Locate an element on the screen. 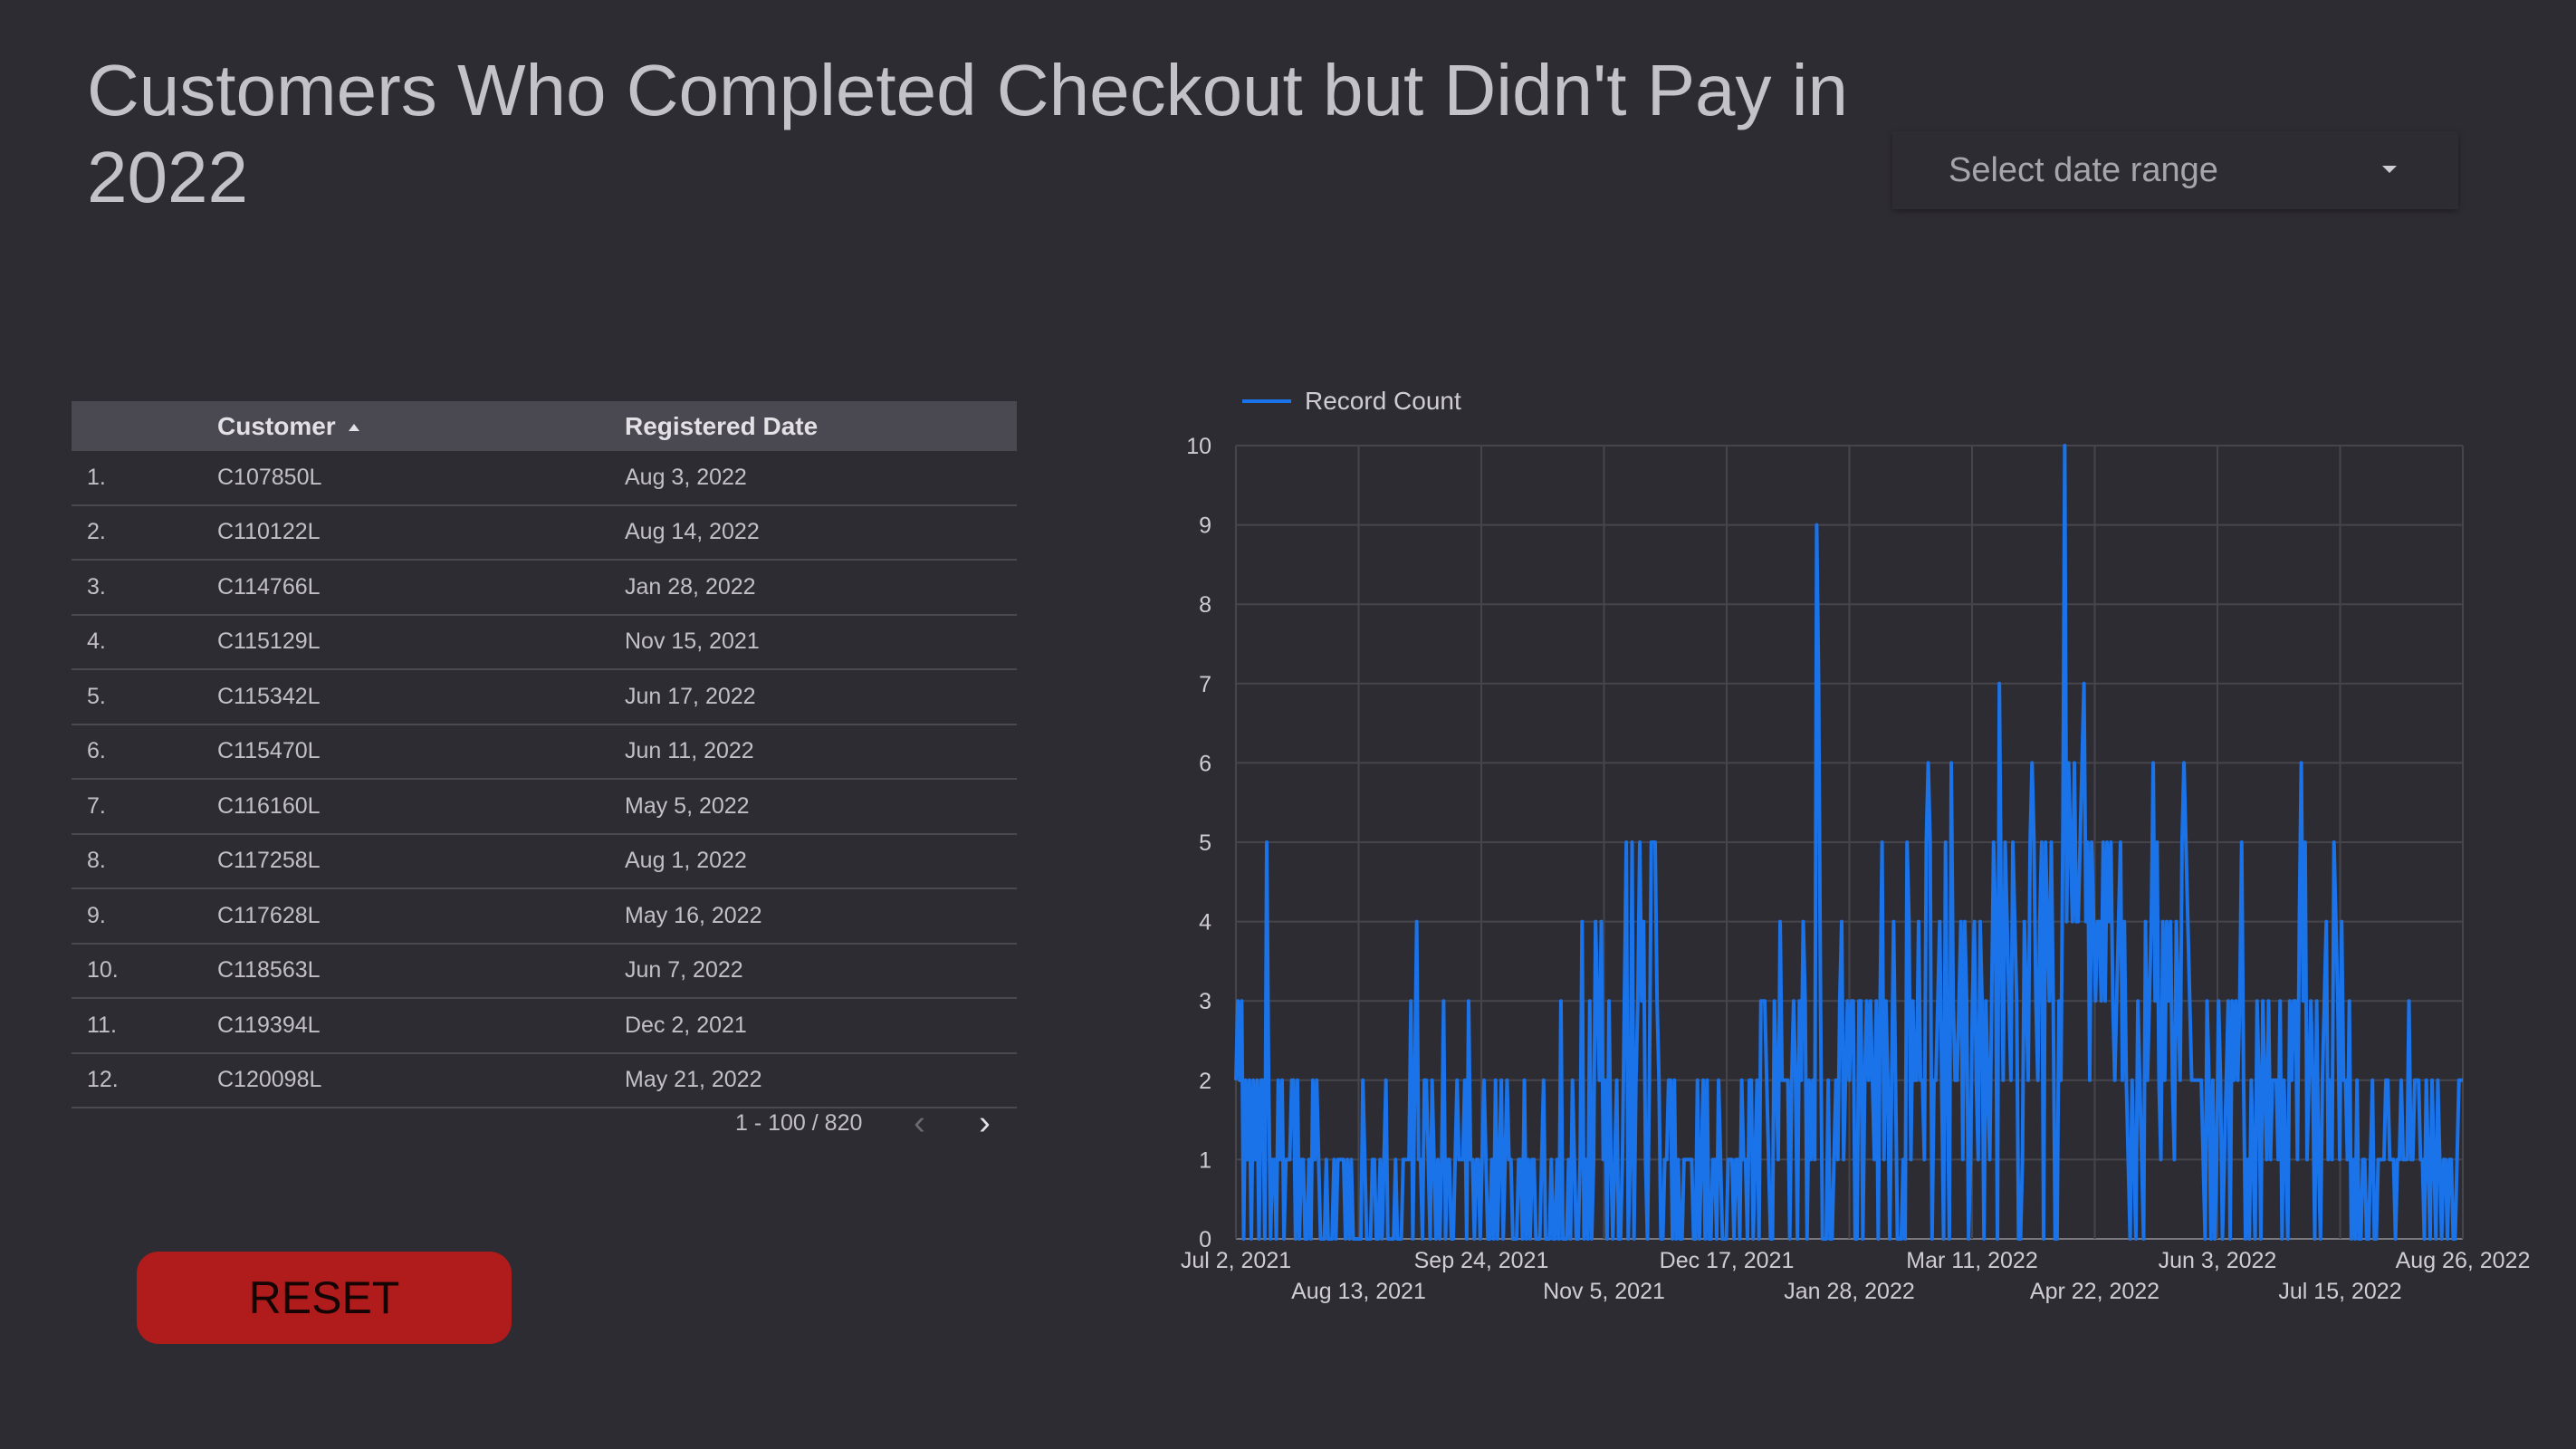  y-tick-label: 9 is located at coordinates (1205, 526).